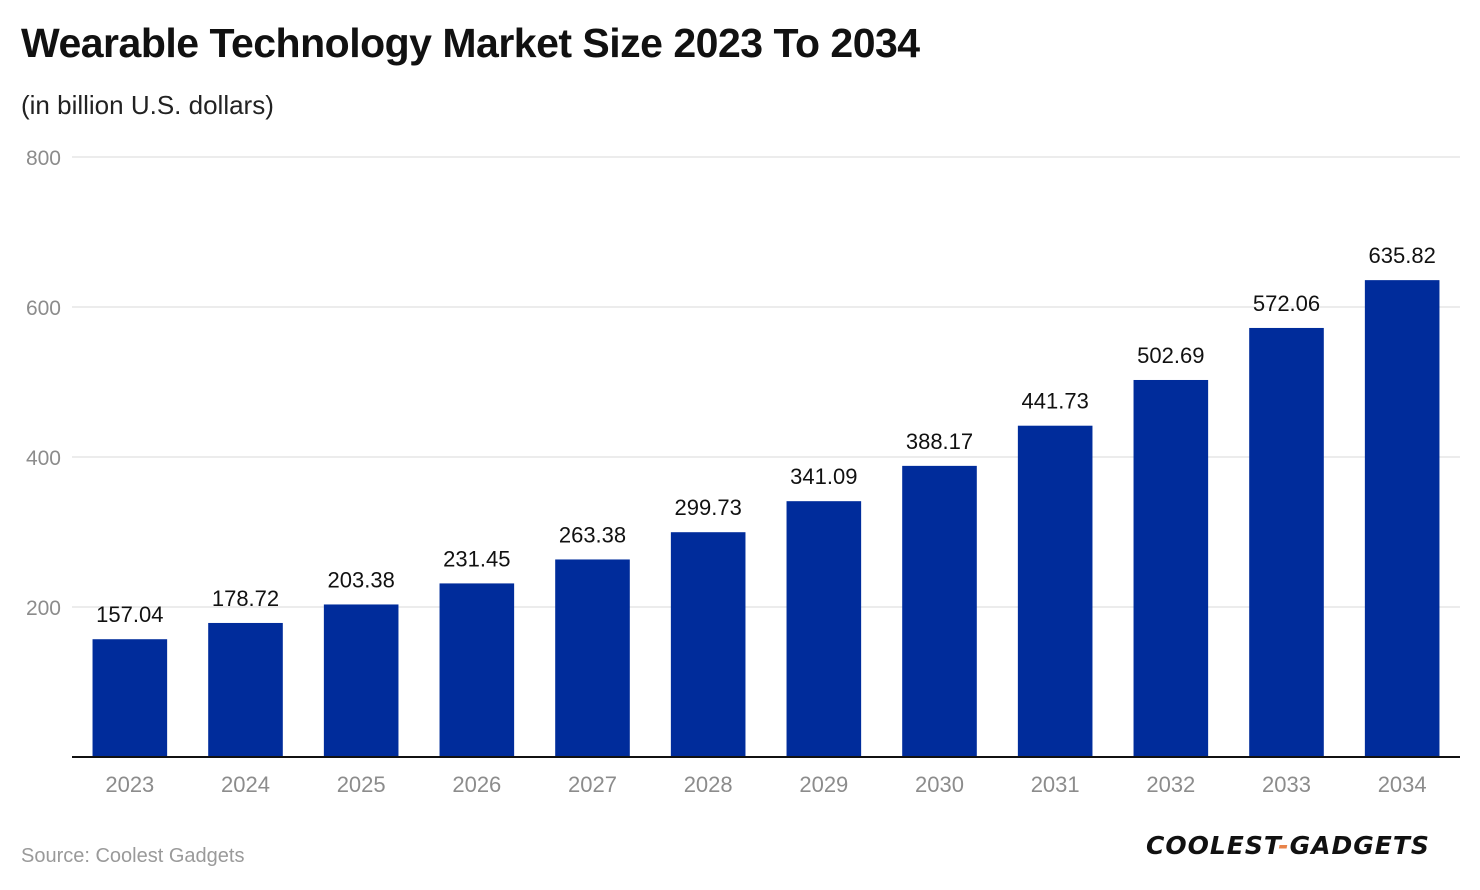 The width and height of the screenshot is (1480, 890). Describe the element at coordinates (43, 308) in the screenshot. I see `y-tick-label: 600` at that location.